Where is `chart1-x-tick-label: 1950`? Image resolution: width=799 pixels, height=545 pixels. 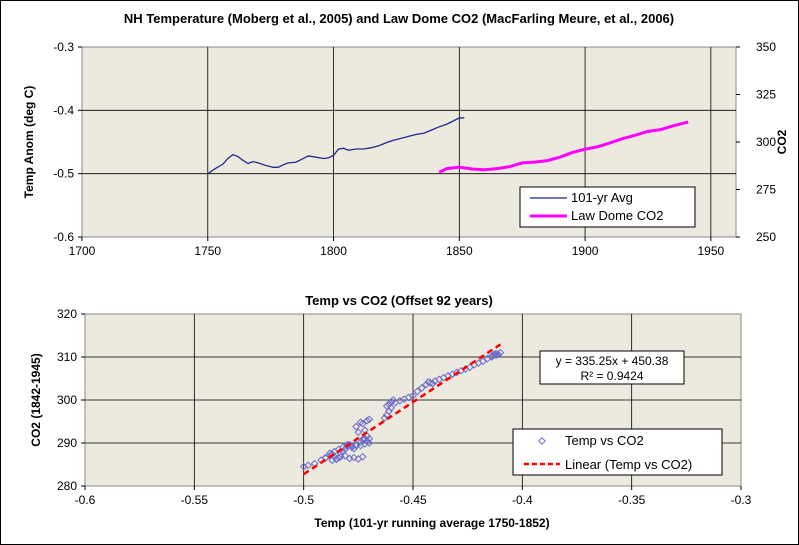 chart1-x-tick-label: 1950 is located at coordinates (710, 251).